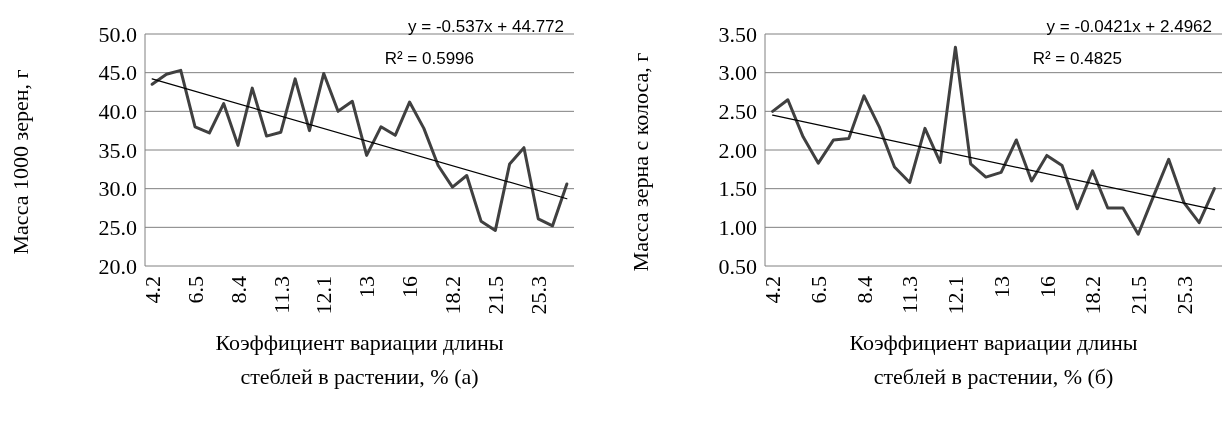 This screenshot has height=425, width=1225. I want to click on x-axis-title: Коэффициент вариации длины стеблей в растении, % (а), so click(359, 359).